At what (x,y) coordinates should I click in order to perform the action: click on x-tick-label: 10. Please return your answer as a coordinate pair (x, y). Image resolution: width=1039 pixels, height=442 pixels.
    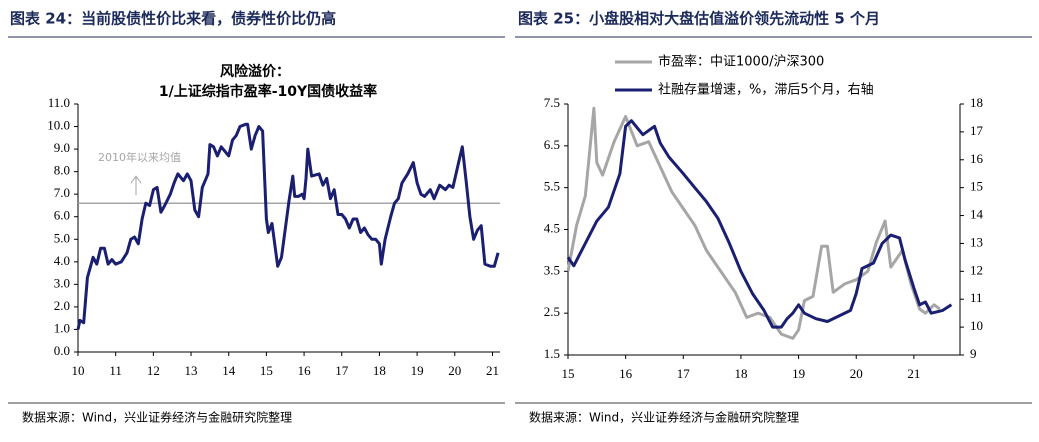
    Looking at the image, I should click on (78, 370).